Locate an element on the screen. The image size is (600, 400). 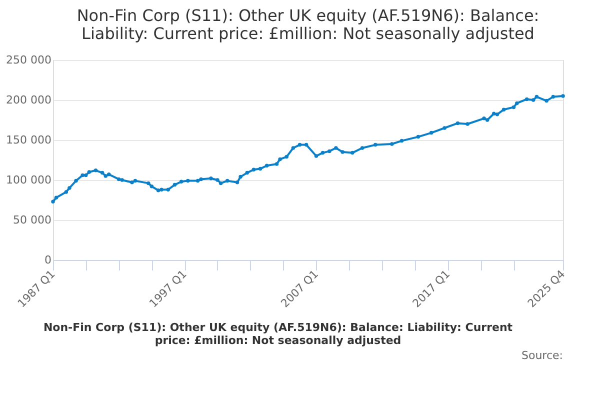
source-note: Source: is located at coordinates (542, 355).